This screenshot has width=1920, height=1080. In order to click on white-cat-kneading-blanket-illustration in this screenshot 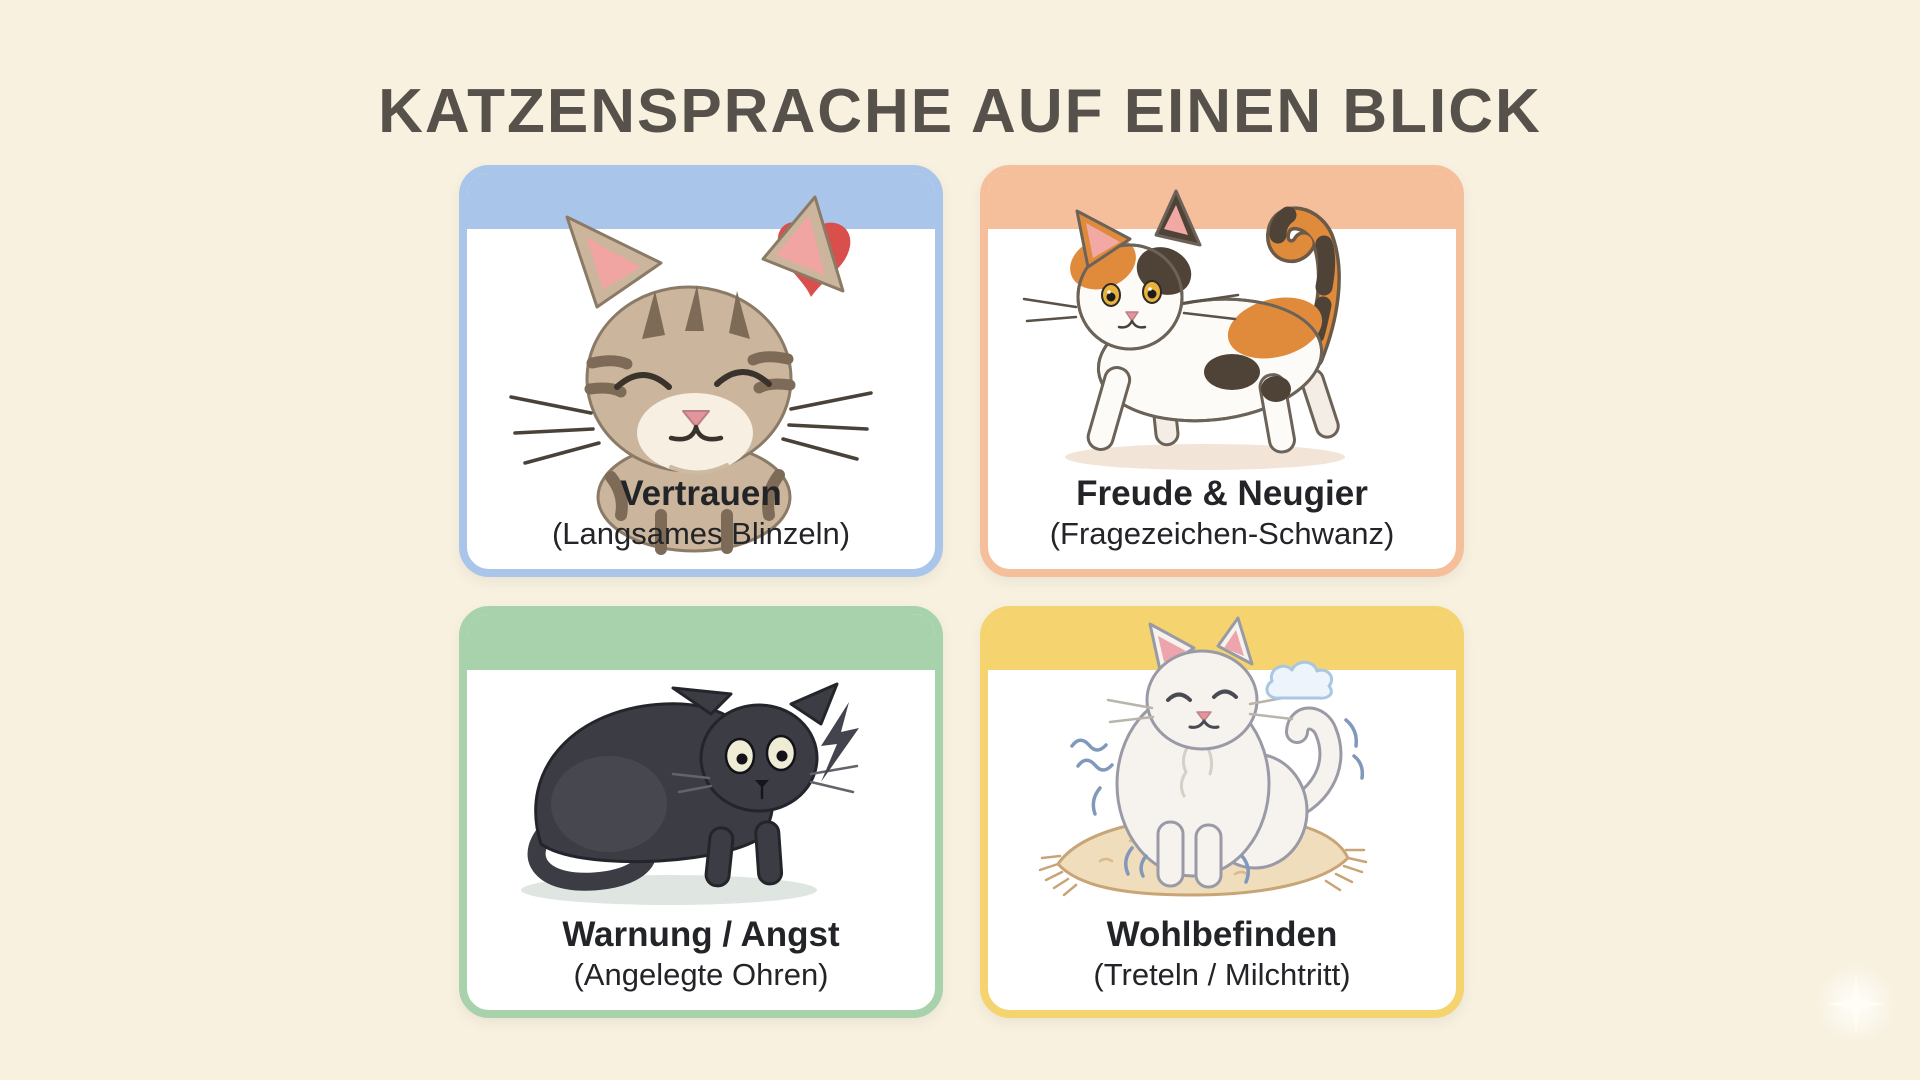, I will do `click(1222, 812)`.